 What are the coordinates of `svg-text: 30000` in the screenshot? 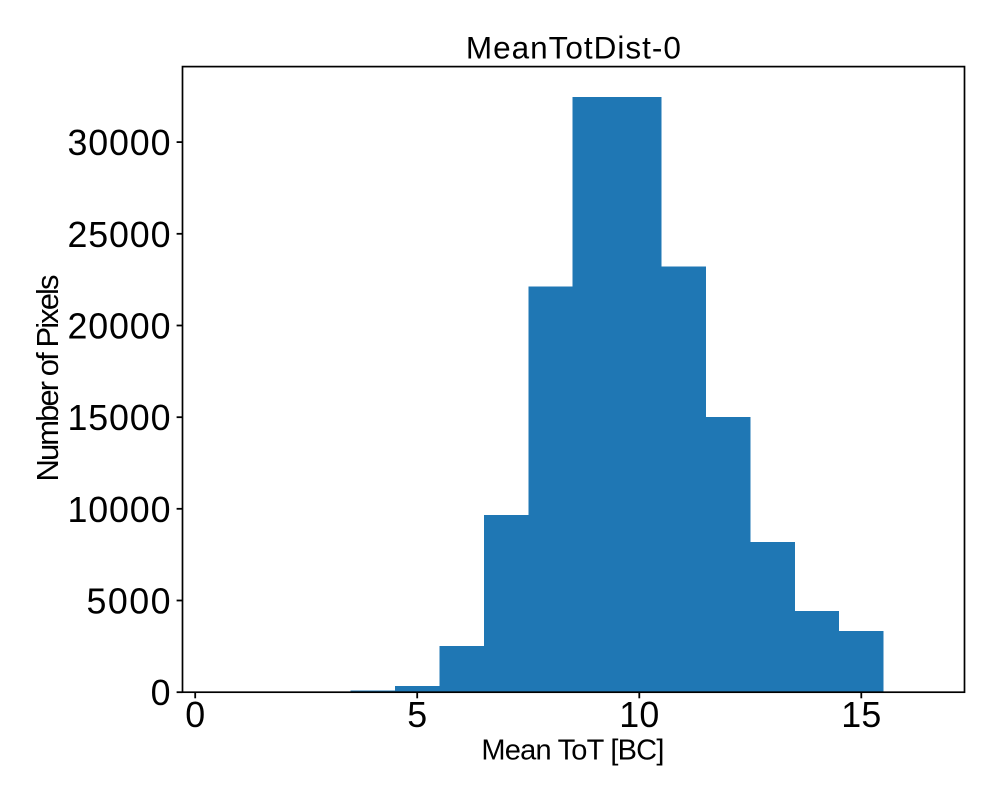 It's located at (119, 143).